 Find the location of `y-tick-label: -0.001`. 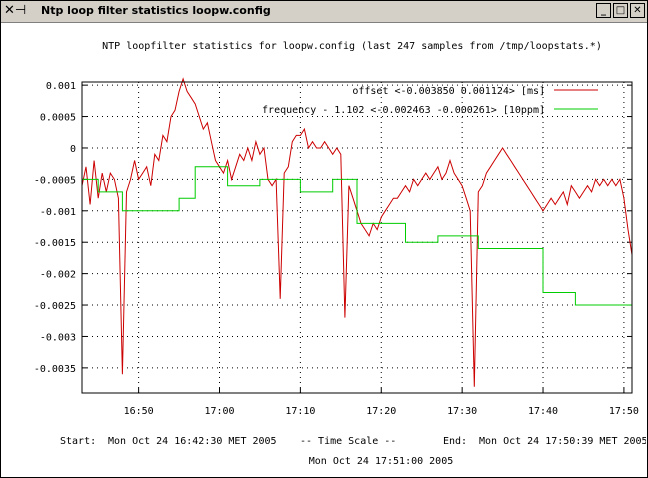

y-tick-label: -0.001 is located at coordinates (58, 212).